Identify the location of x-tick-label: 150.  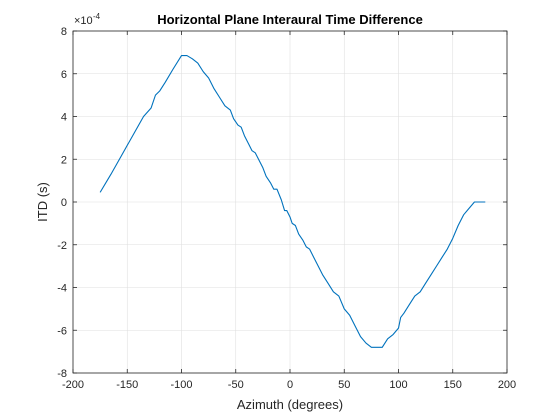
(453, 385).